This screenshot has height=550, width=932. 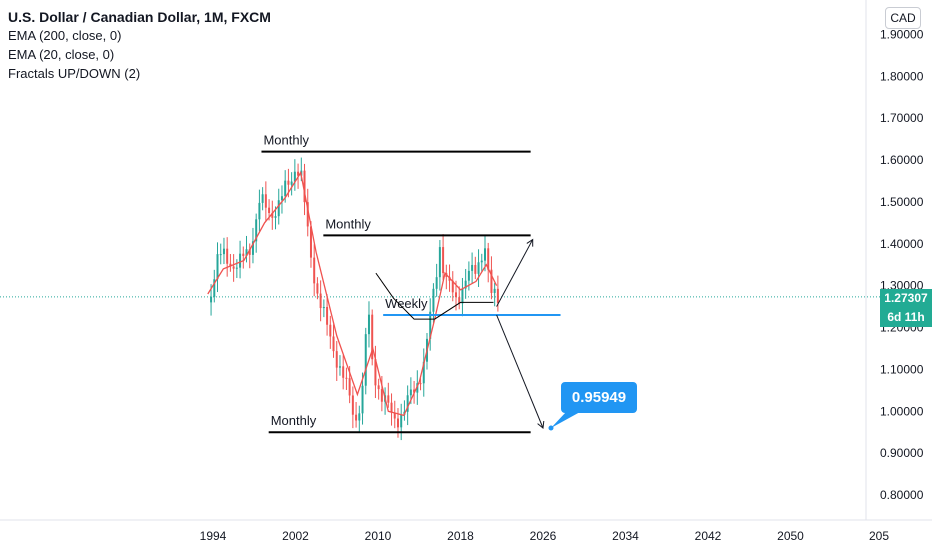 I want to click on current-price-label: 1.27307, so click(x=906, y=298).